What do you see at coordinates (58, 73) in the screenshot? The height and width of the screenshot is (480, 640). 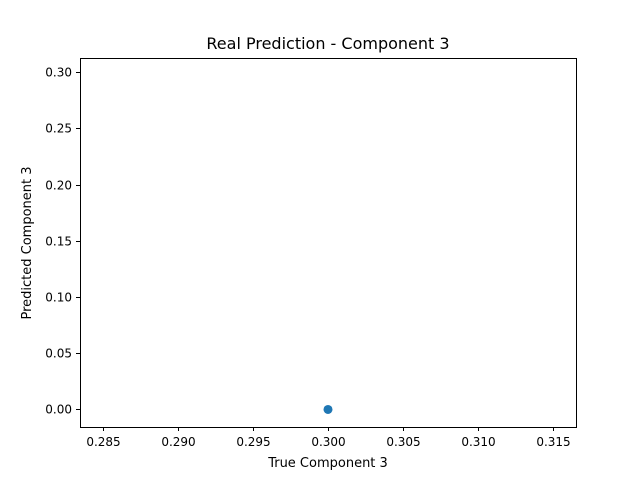 I see `y-tick-label: 0.30` at bounding box center [58, 73].